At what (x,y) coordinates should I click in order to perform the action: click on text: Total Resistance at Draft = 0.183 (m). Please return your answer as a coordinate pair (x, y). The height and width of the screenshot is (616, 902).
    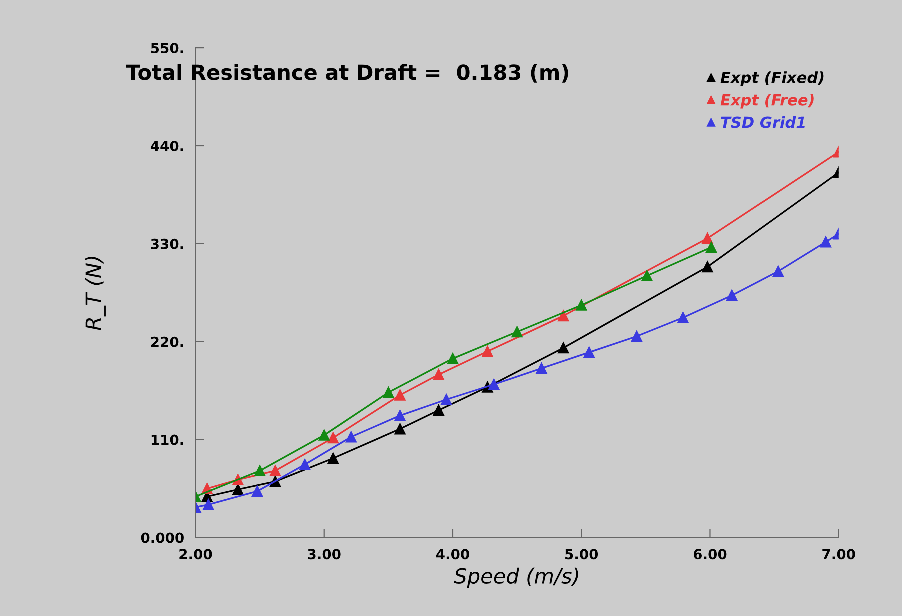
    Looking at the image, I should click on (347, 73).